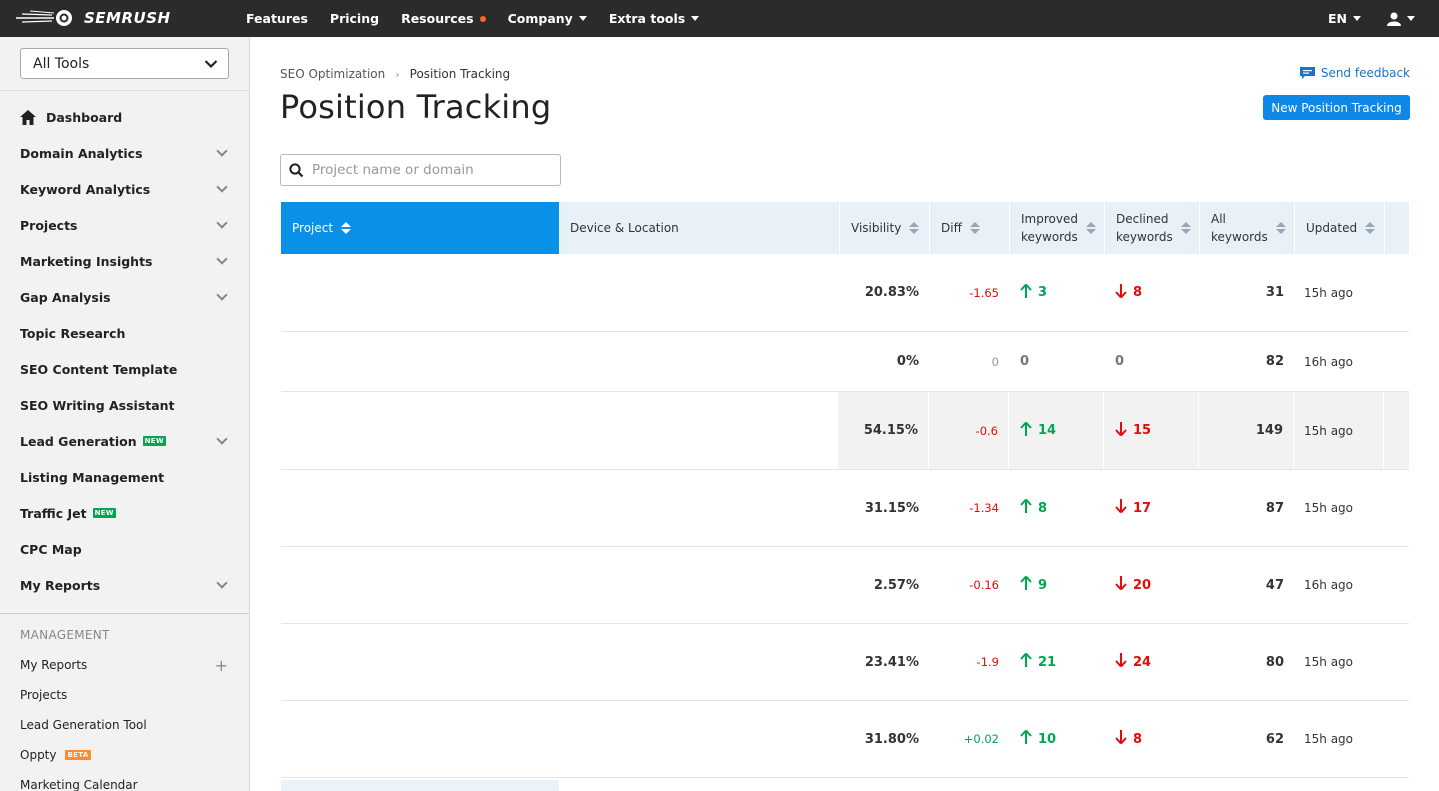 The width and height of the screenshot is (1439, 791). I want to click on improved-keywords-value: 14, so click(1047, 430).